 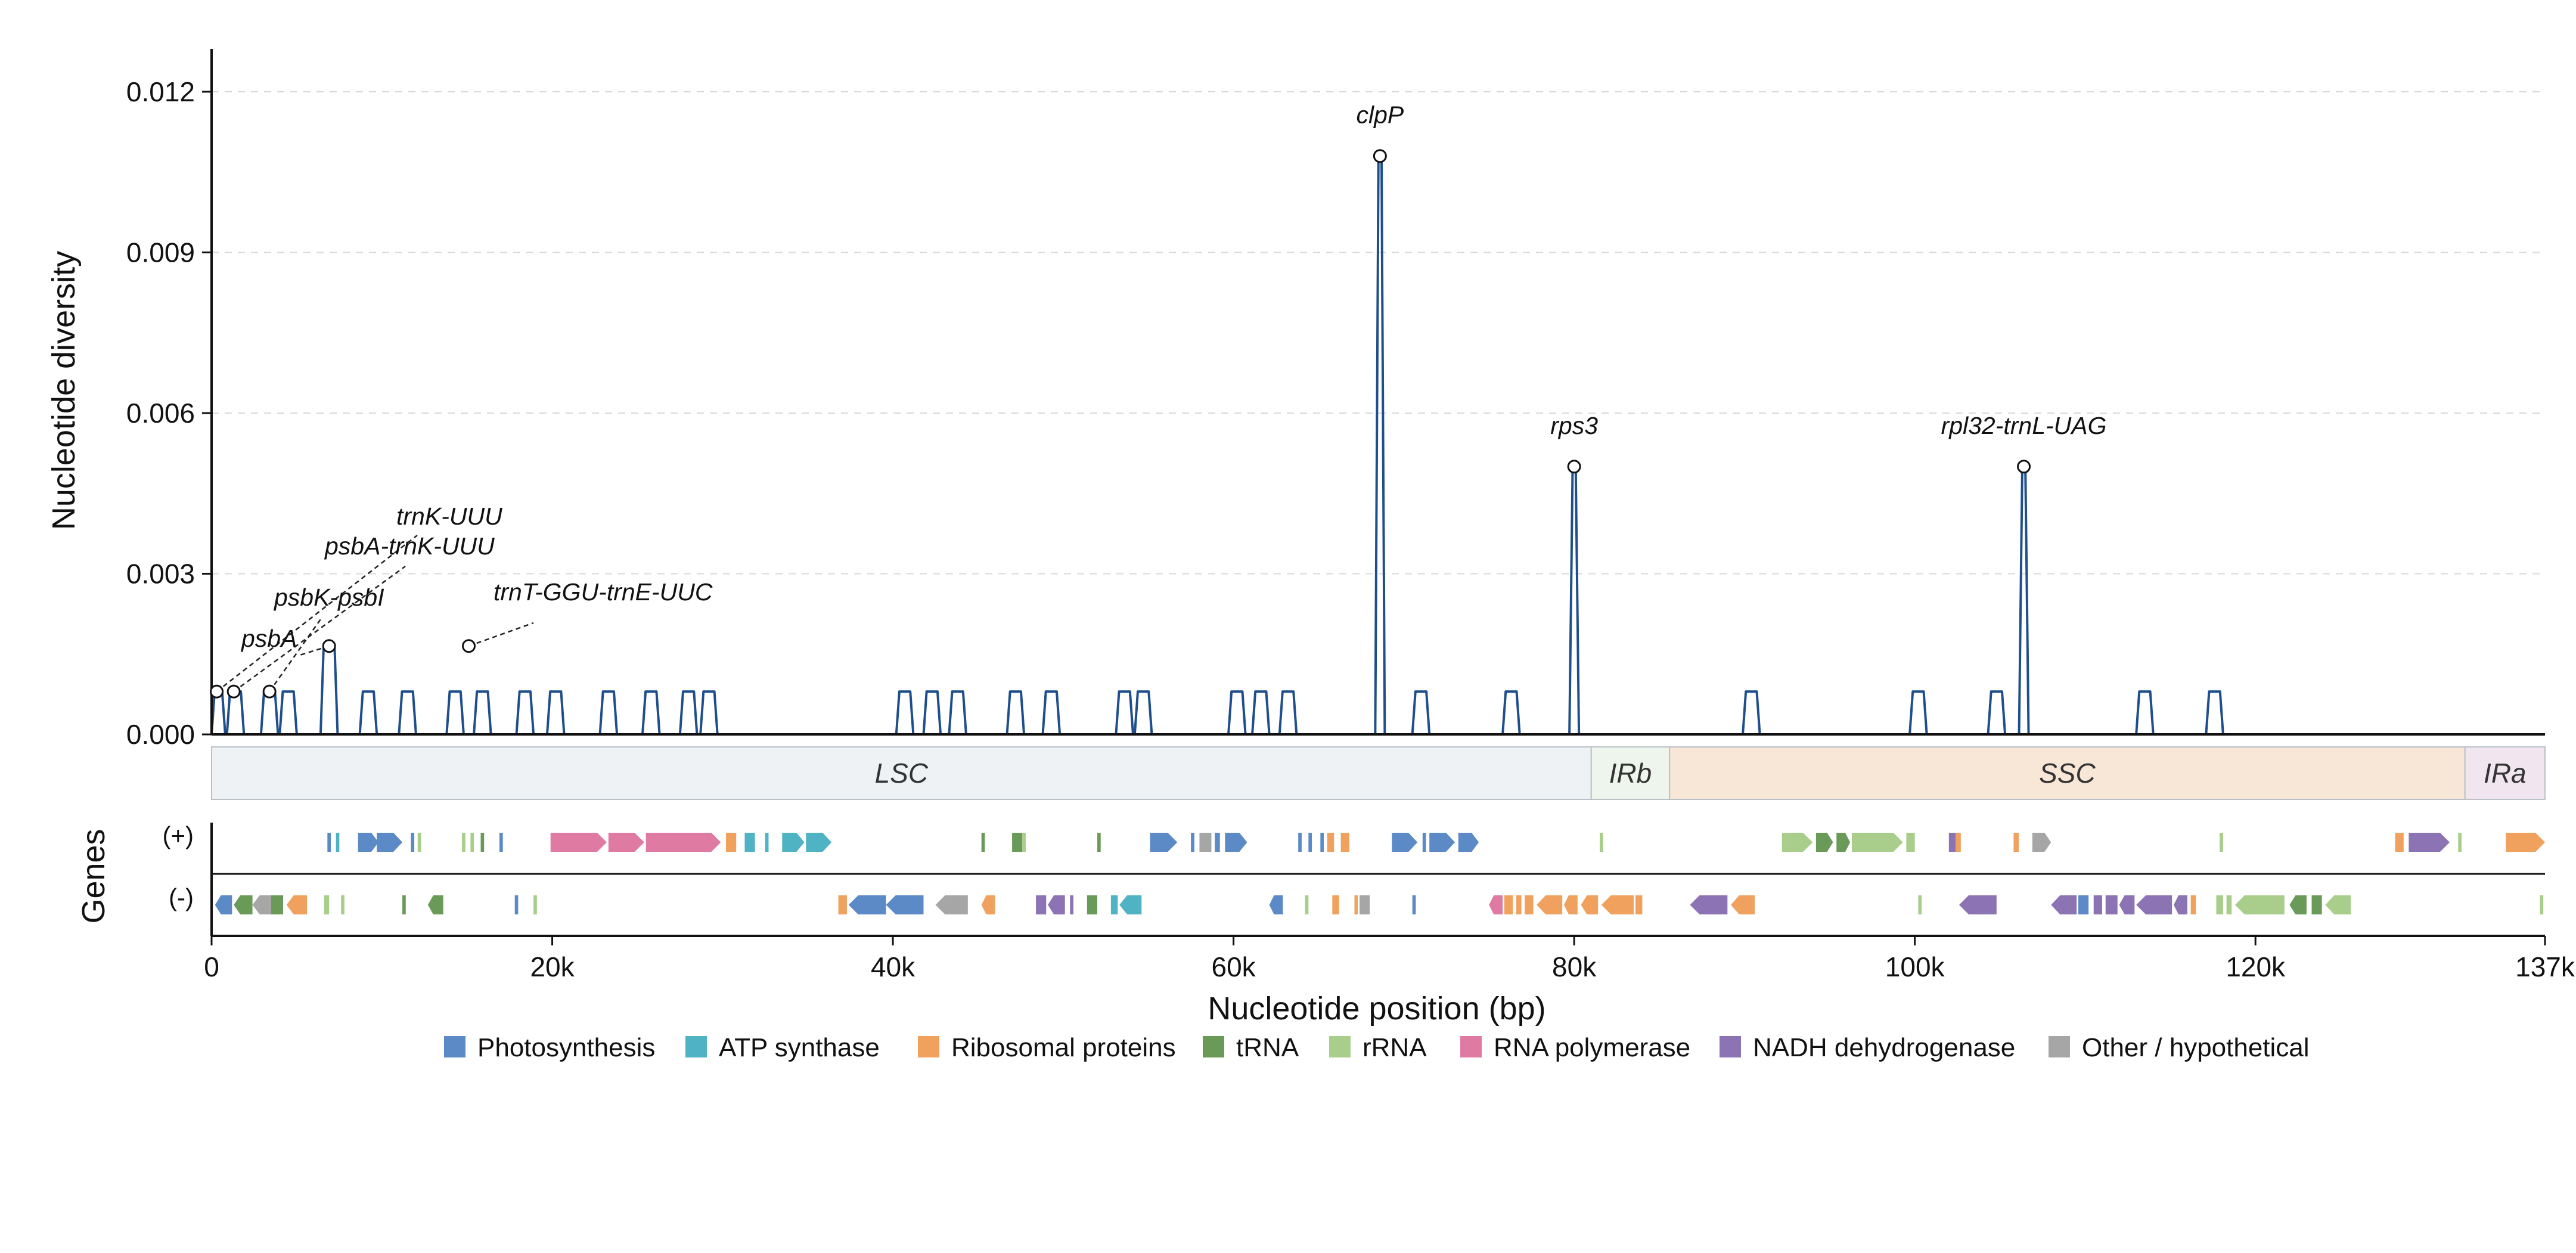 I want to click on x-tick-label: 0, so click(x=211, y=966).